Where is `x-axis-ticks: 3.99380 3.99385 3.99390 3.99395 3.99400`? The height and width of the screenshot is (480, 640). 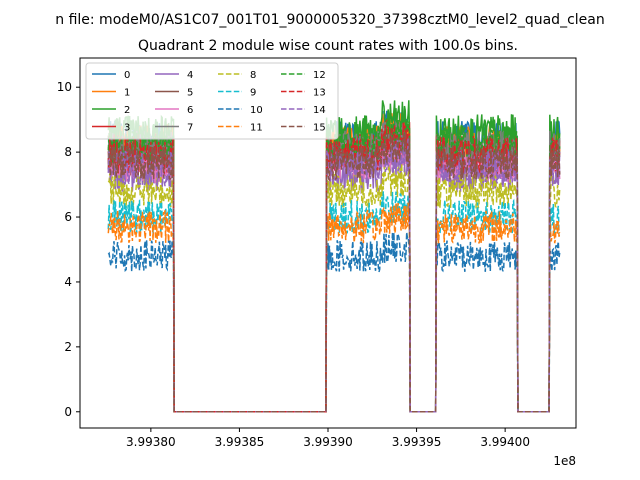 x-axis-ticks: 3.99380 3.99385 3.99390 3.99395 3.99400 is located at coordinates (328, 438).